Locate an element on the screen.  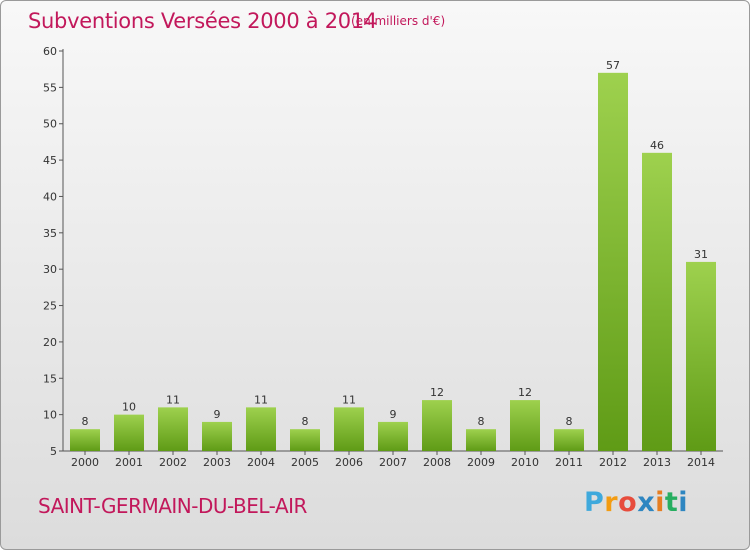
data-label: 46 is located at coordinates (657, 145).